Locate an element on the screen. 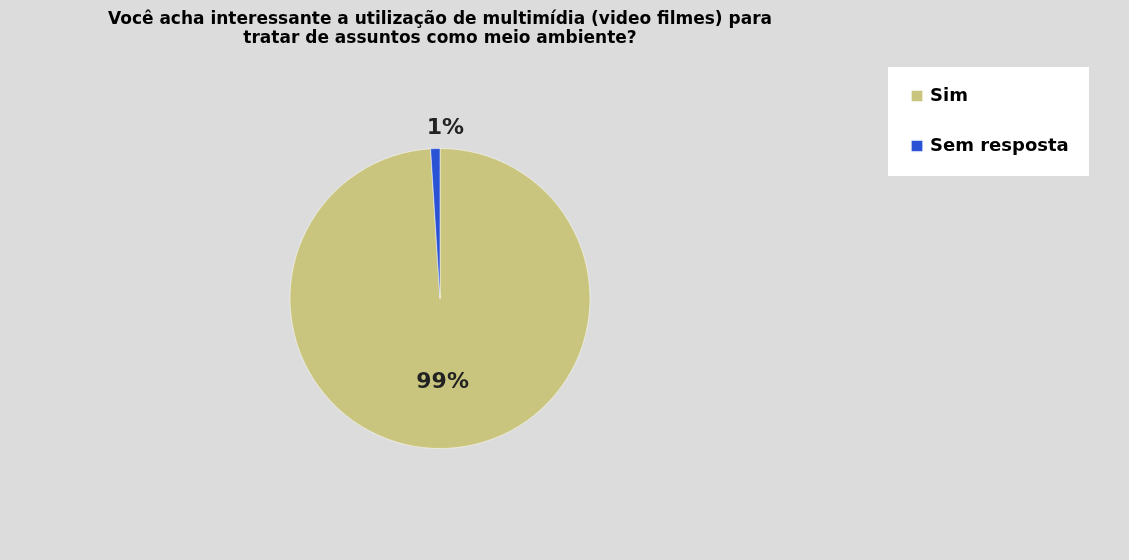  chart-title: Você acha interessante a utilização de multimídia (video filmes) para tratar de assuntos como meio ambiente? is located at coordinates (440, 27).